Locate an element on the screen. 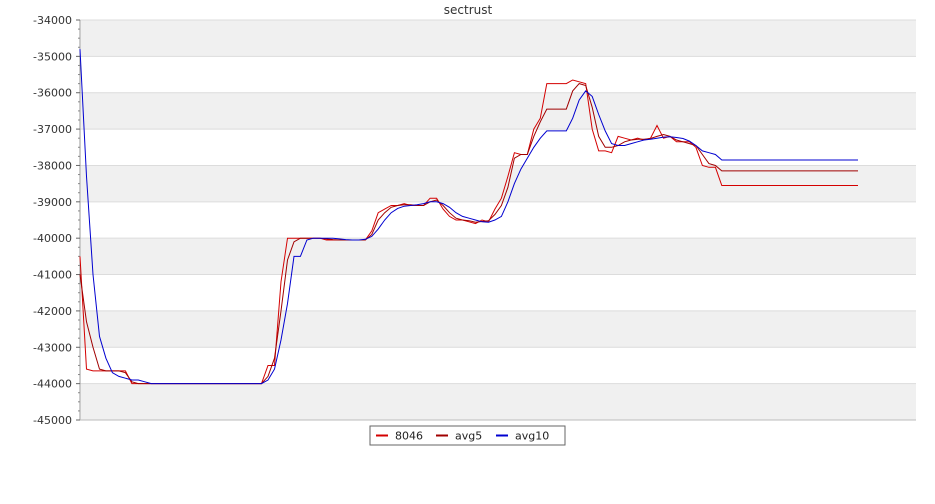  legend-label-avg5: avg5 is located at coordinates (468, 436).